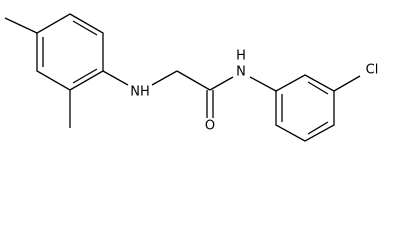 Image resolution: width=395 pixels, height=240 pixels. What do you see at coordinates (241, 72) in the screenshot?
I see `atom-label: N` at bounding box center [241, 72].